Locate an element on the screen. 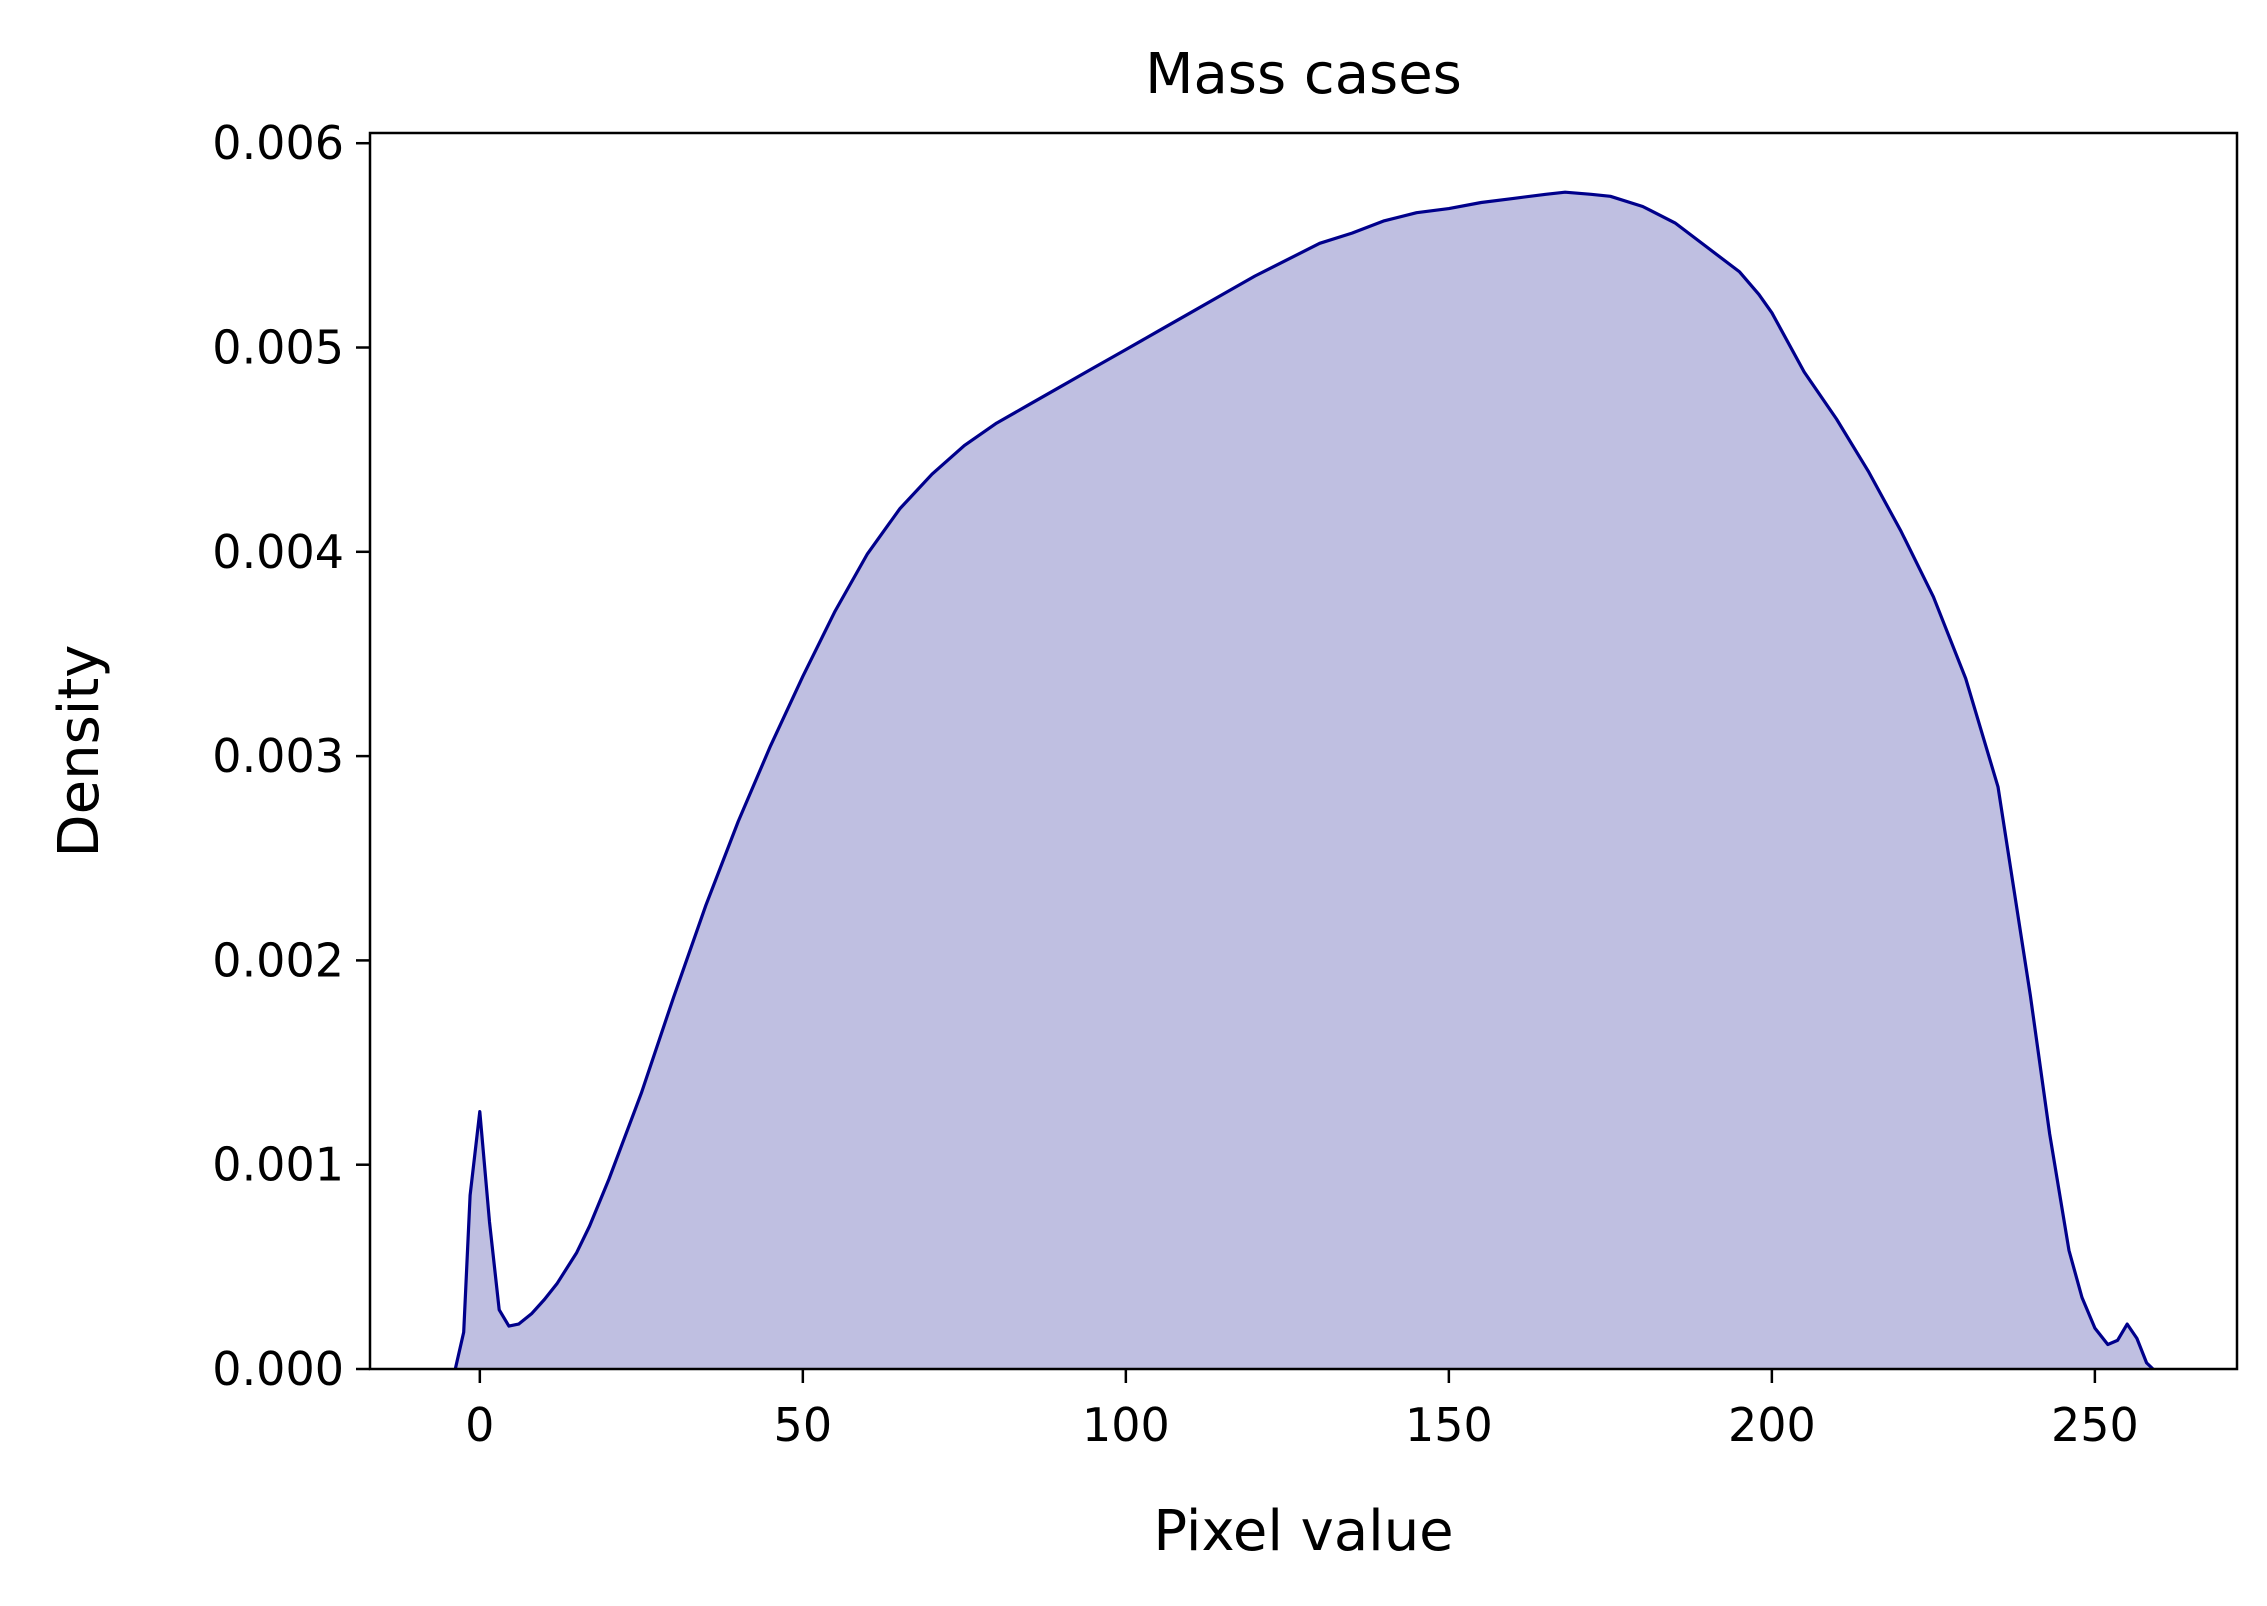  x-tick-label: 0 is located at coordinates (479, 1425).